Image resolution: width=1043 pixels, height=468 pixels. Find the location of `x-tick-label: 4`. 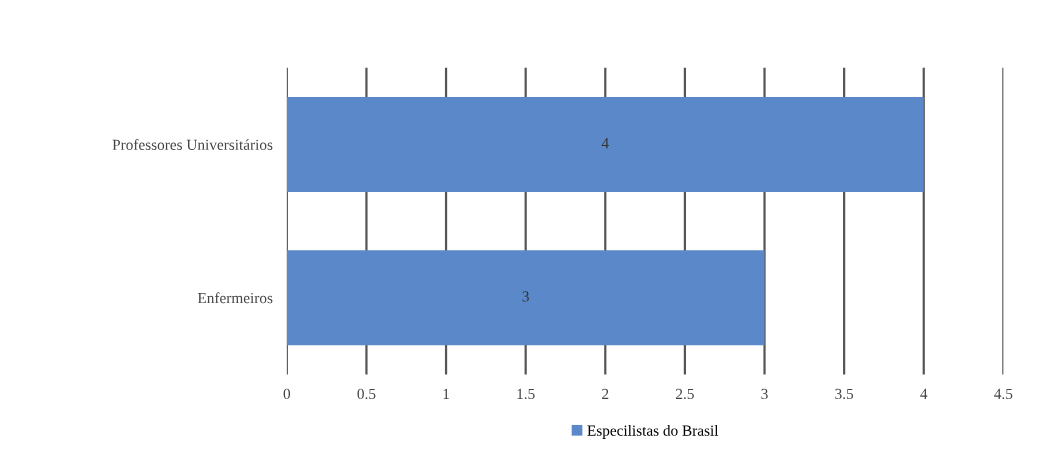

x-tick-label: 4 is located at coordinates (924, 393).